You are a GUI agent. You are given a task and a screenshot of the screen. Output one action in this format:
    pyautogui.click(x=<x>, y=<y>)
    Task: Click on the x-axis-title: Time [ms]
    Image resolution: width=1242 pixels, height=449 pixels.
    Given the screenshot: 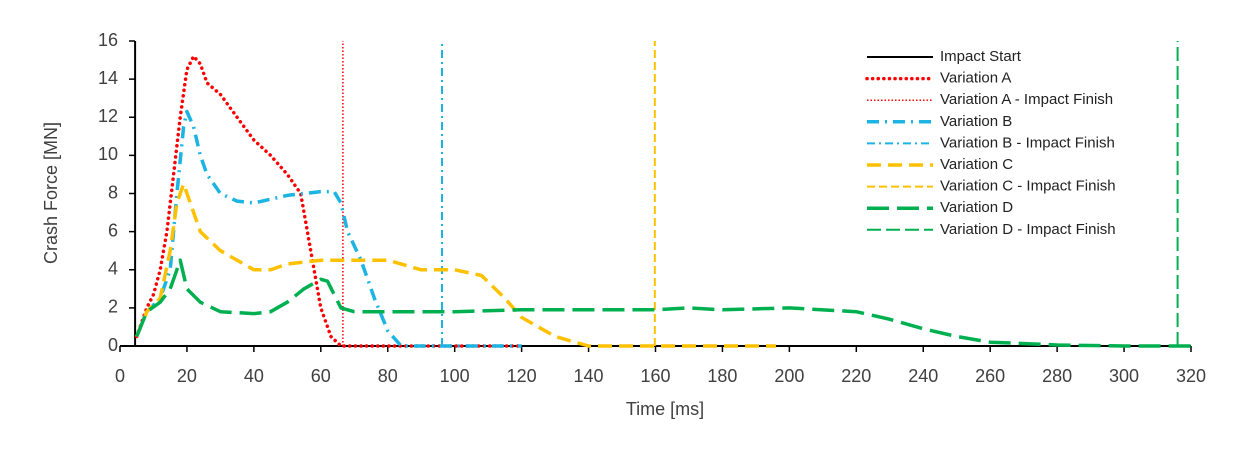 What is the action you would take?
    pyautogui.click(x=665, y=409)
    